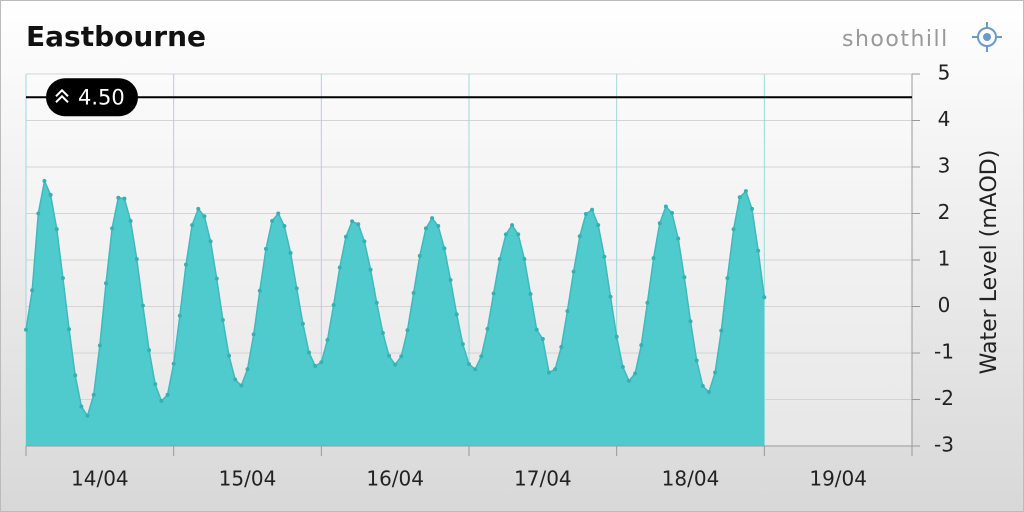 The image size is (1024, 512). What do you see at coordinates (989, 262) in the screenshot?
I see `y-axis-title: Water Level (mAOD)` at bounding box center [989, 262].